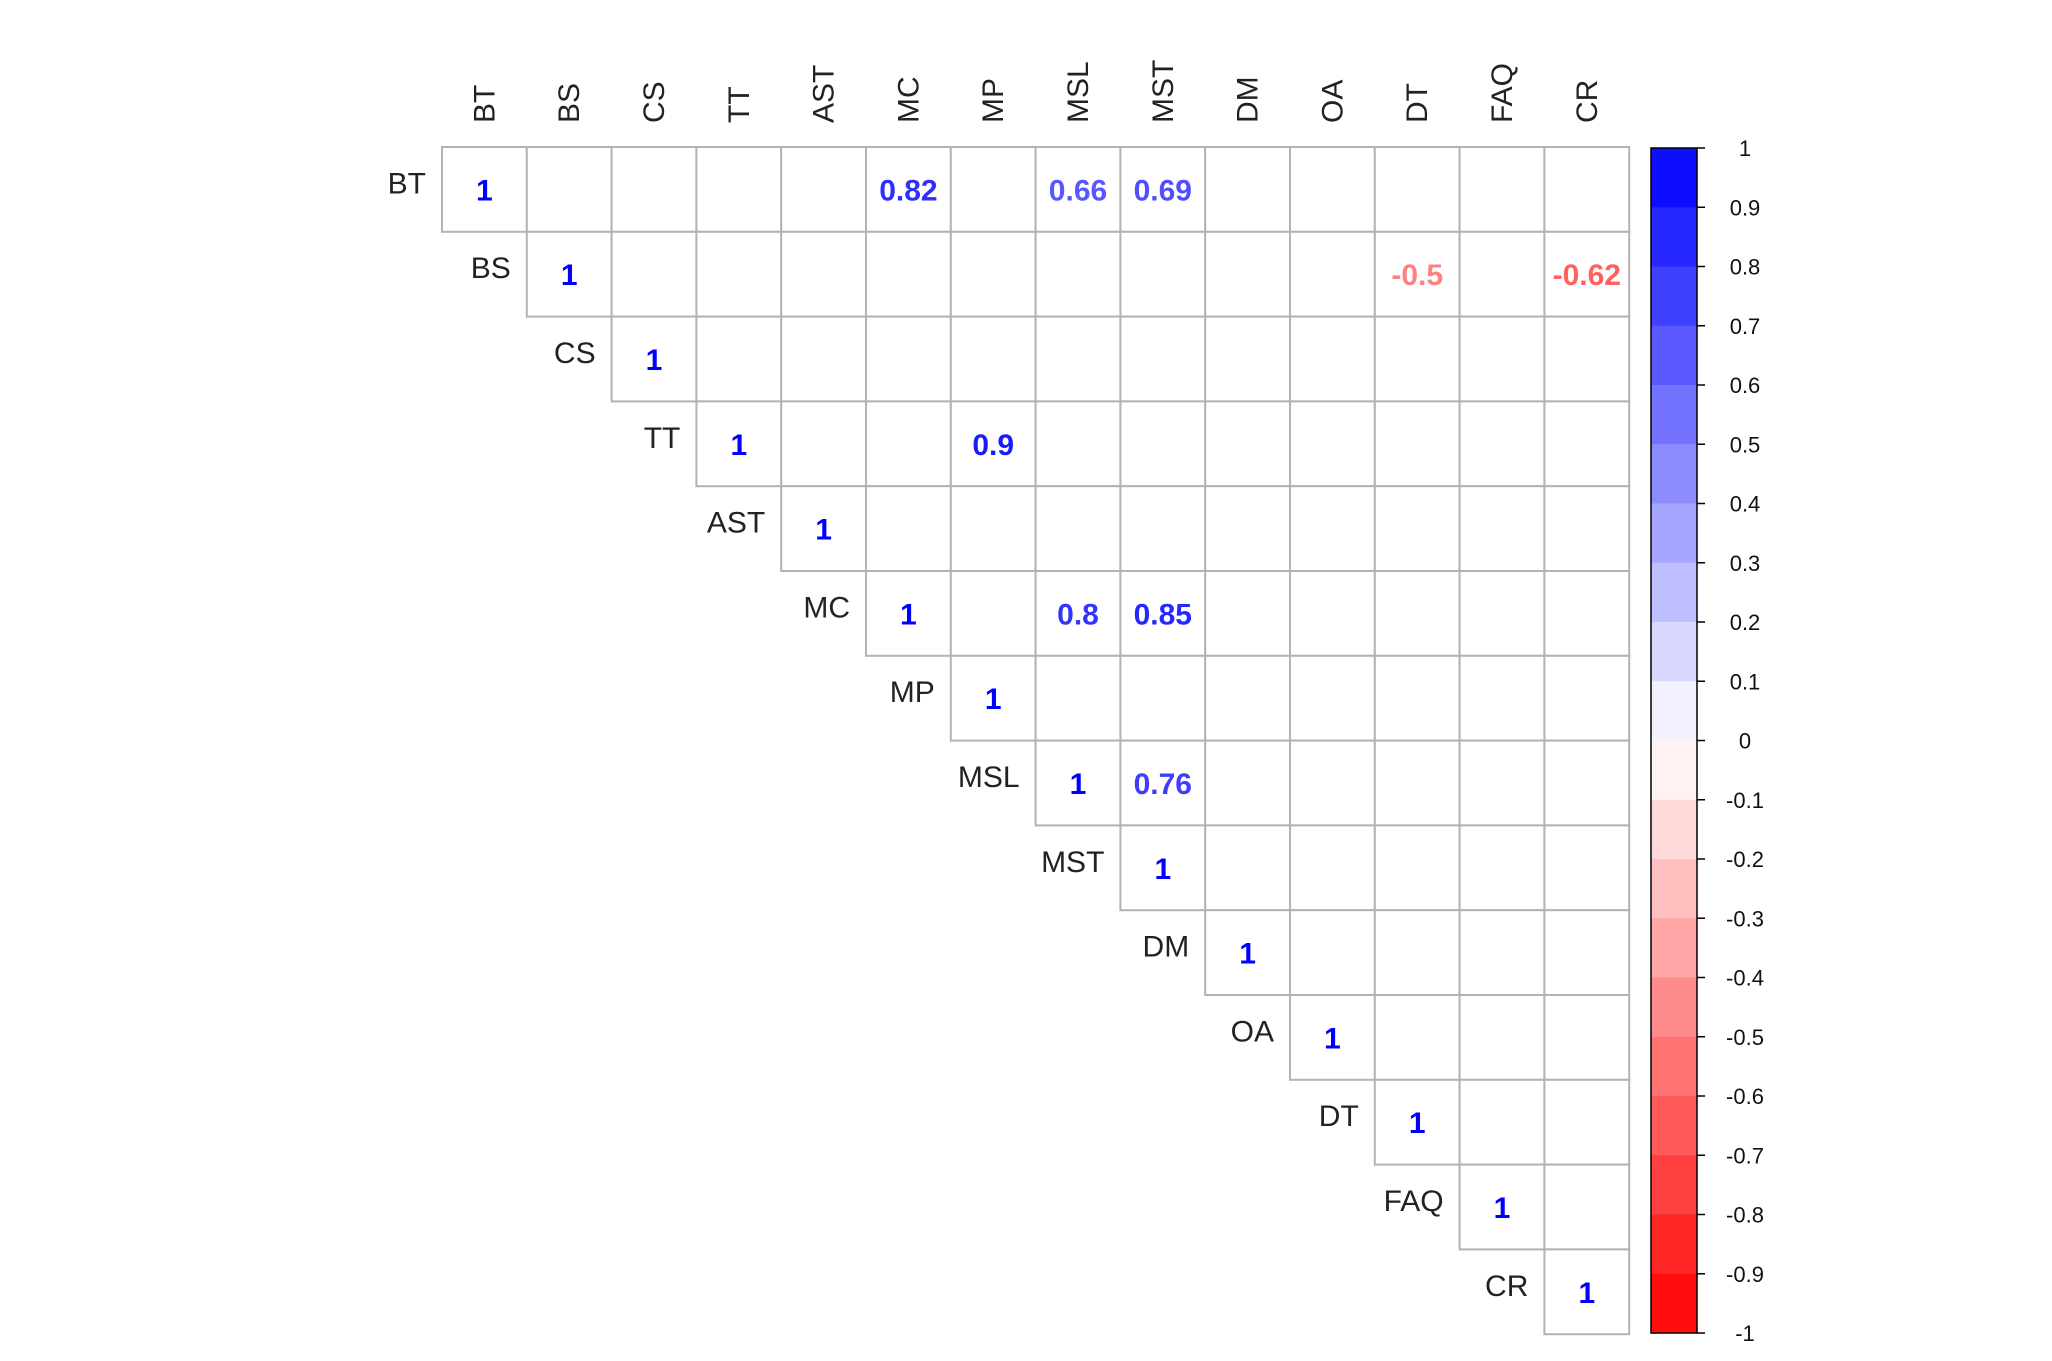 This screenshot has height=1361, width=2052. Describe the element at coordinates (1247, 613) in the screenshot. I see `grid-cell-mc-dm` at that location.